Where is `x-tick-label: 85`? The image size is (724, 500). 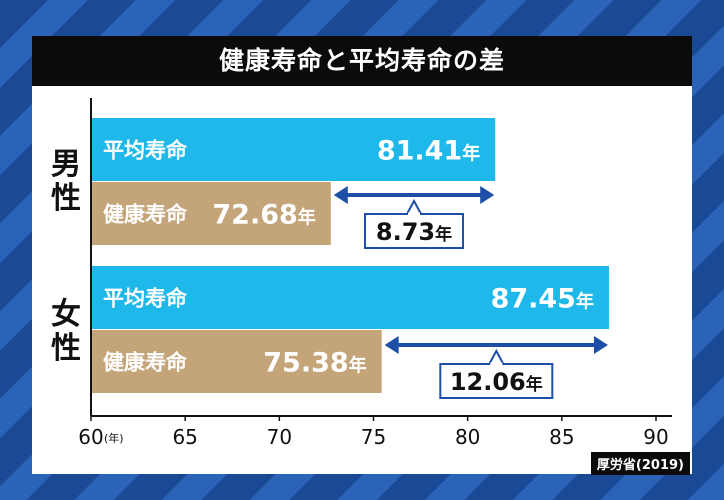 x-tick-label: 85 is located at coordinates (561, 437).